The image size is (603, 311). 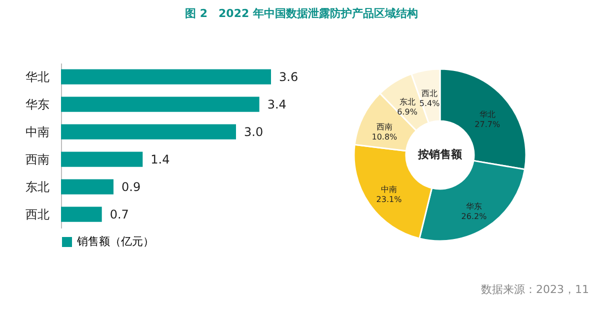 I want to click on text: 按销售额, so click(x=440, y=154).